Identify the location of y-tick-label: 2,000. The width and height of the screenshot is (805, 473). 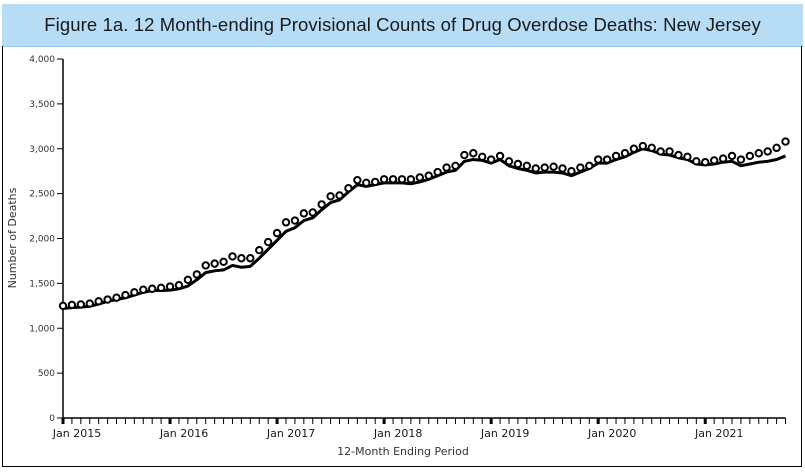
(42, 240).